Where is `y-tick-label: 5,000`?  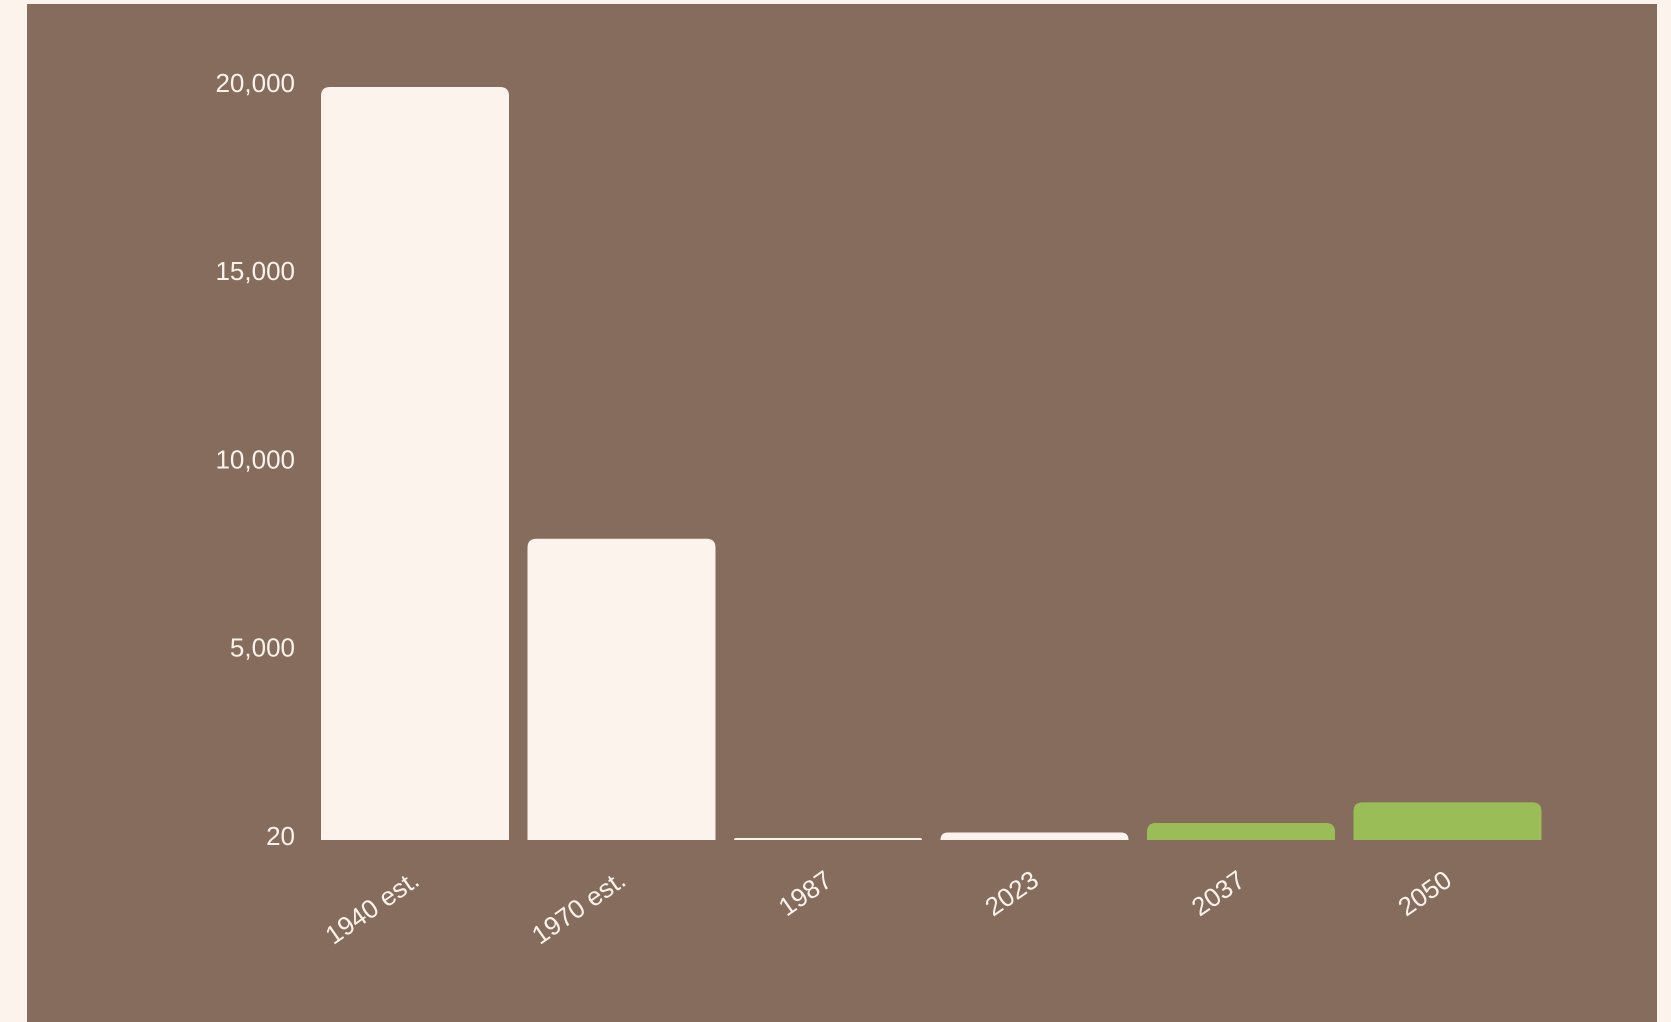
y-tick-label: 5,000 is located at coordinates (262, 648).